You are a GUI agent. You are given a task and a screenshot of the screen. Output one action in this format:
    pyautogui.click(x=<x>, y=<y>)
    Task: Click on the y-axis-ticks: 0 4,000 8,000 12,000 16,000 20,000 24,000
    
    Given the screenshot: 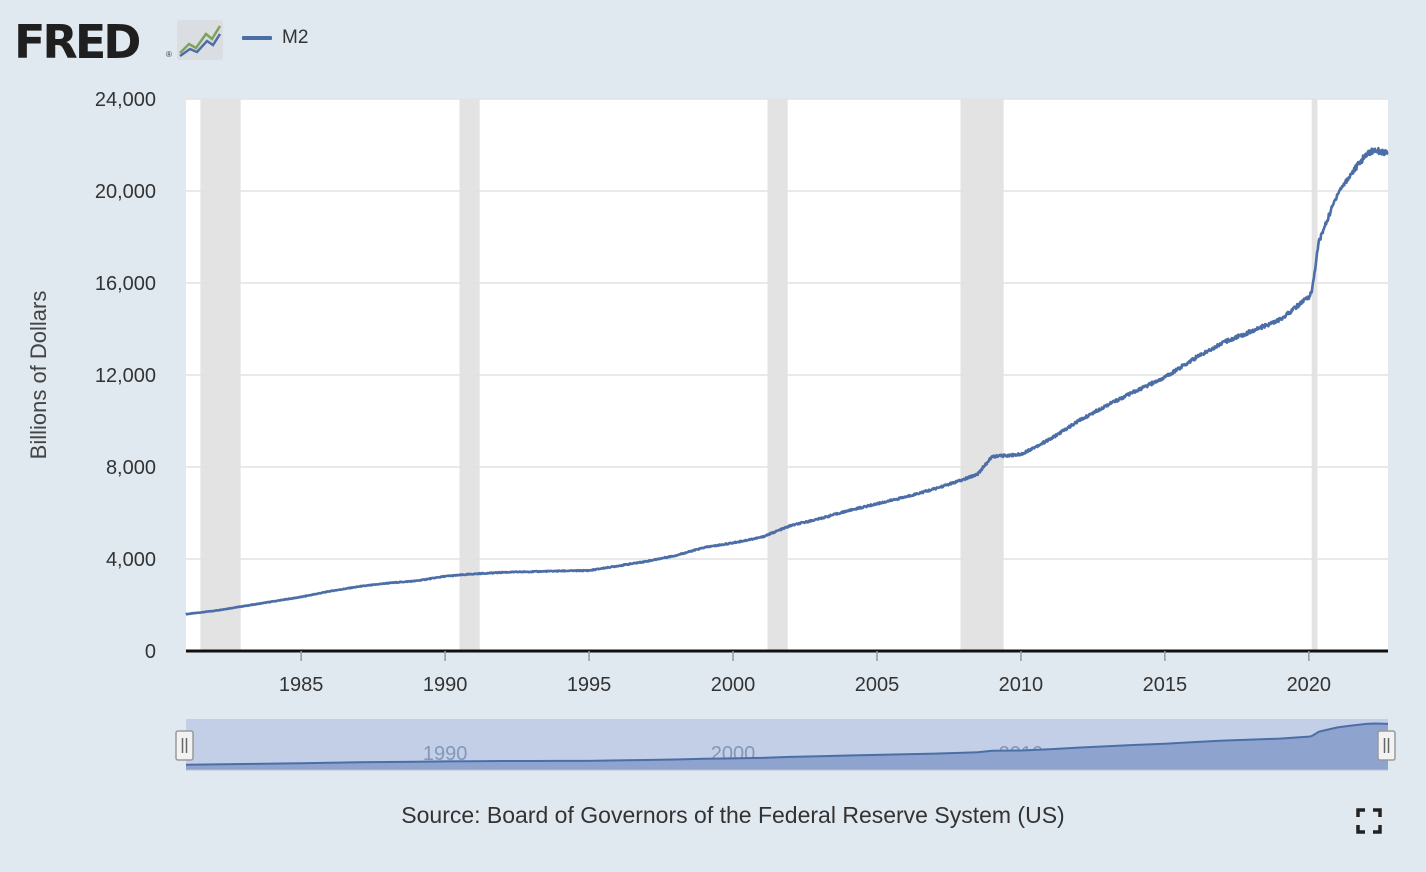 What is the action you would take?
    pyautogui.click(x=125, y=376)
    